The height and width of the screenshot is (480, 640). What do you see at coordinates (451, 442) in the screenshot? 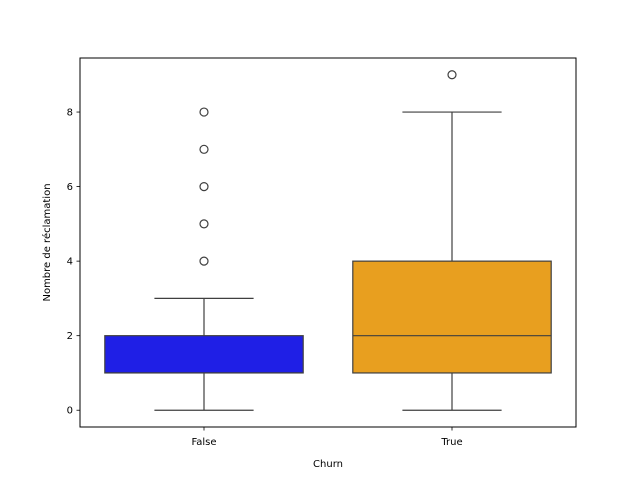
I see `x-tick-label: True` at bounding box center [451, 442].